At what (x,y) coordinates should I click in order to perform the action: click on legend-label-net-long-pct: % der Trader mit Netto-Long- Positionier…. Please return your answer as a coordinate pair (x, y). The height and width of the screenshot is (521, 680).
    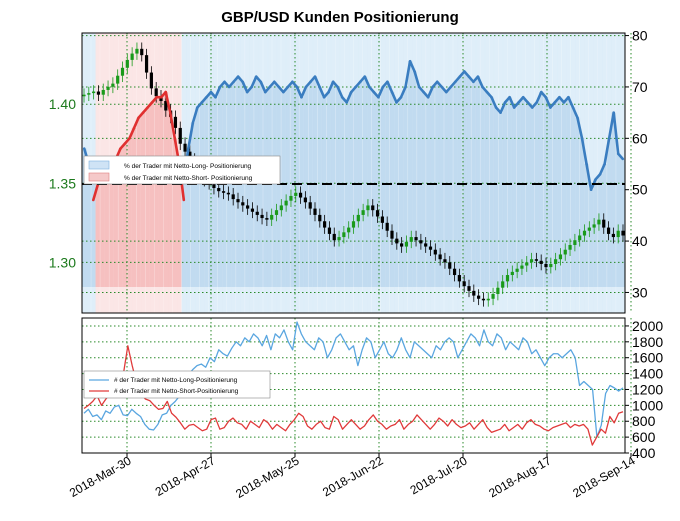
    Looking at the image, I should click on (188, 166).